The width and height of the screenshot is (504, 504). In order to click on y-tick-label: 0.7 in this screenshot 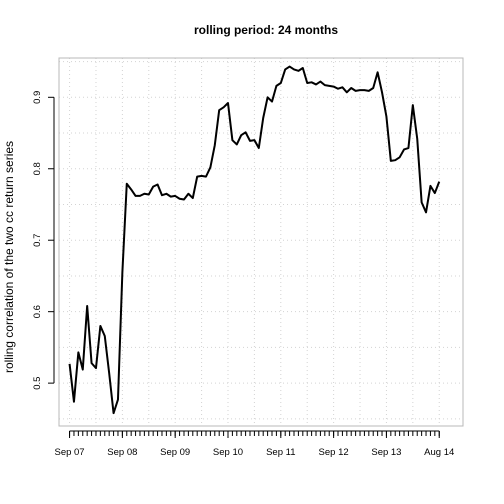, I will do `click(37, 240)`.